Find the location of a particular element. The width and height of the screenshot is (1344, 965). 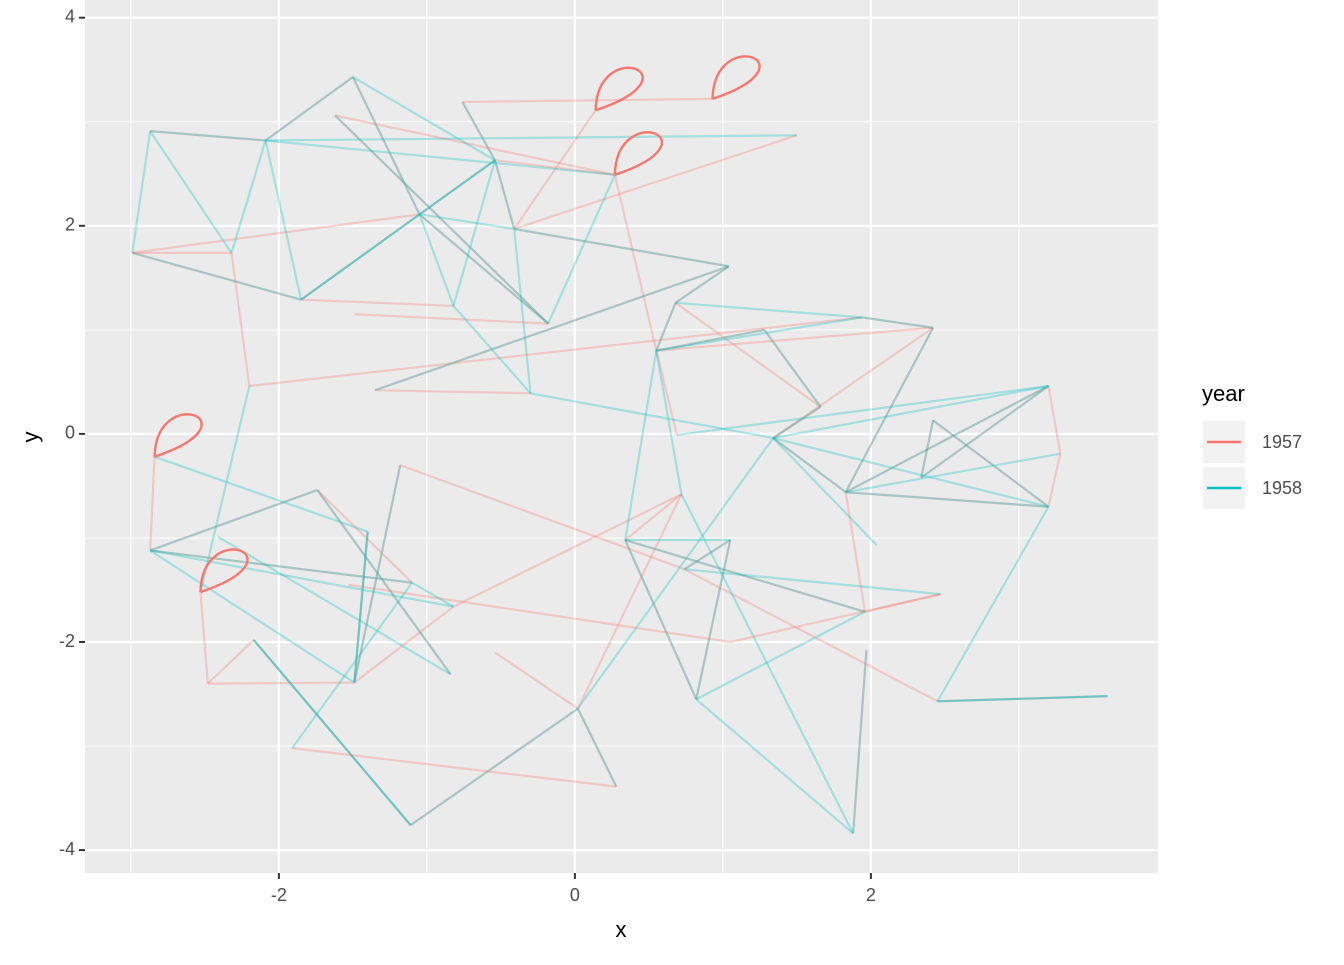

y-tick-label: -4 is located at coordinates (67, 849).